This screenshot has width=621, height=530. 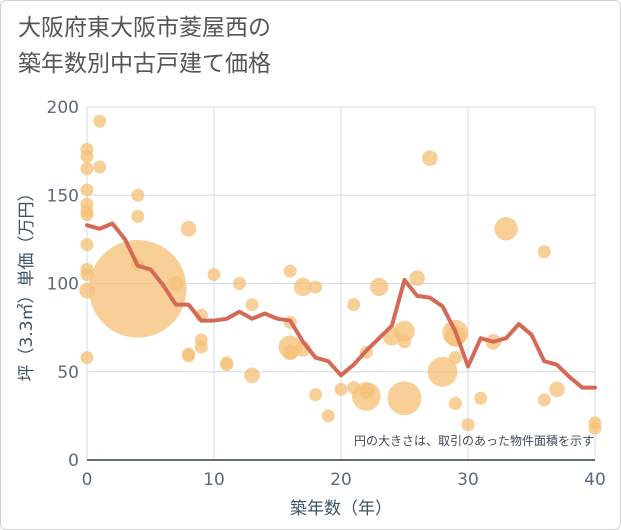 What do you see at coordinates (468, 480) in the screenshot?
I see `x-tick-3: 30` at bounding box center [468, 480].